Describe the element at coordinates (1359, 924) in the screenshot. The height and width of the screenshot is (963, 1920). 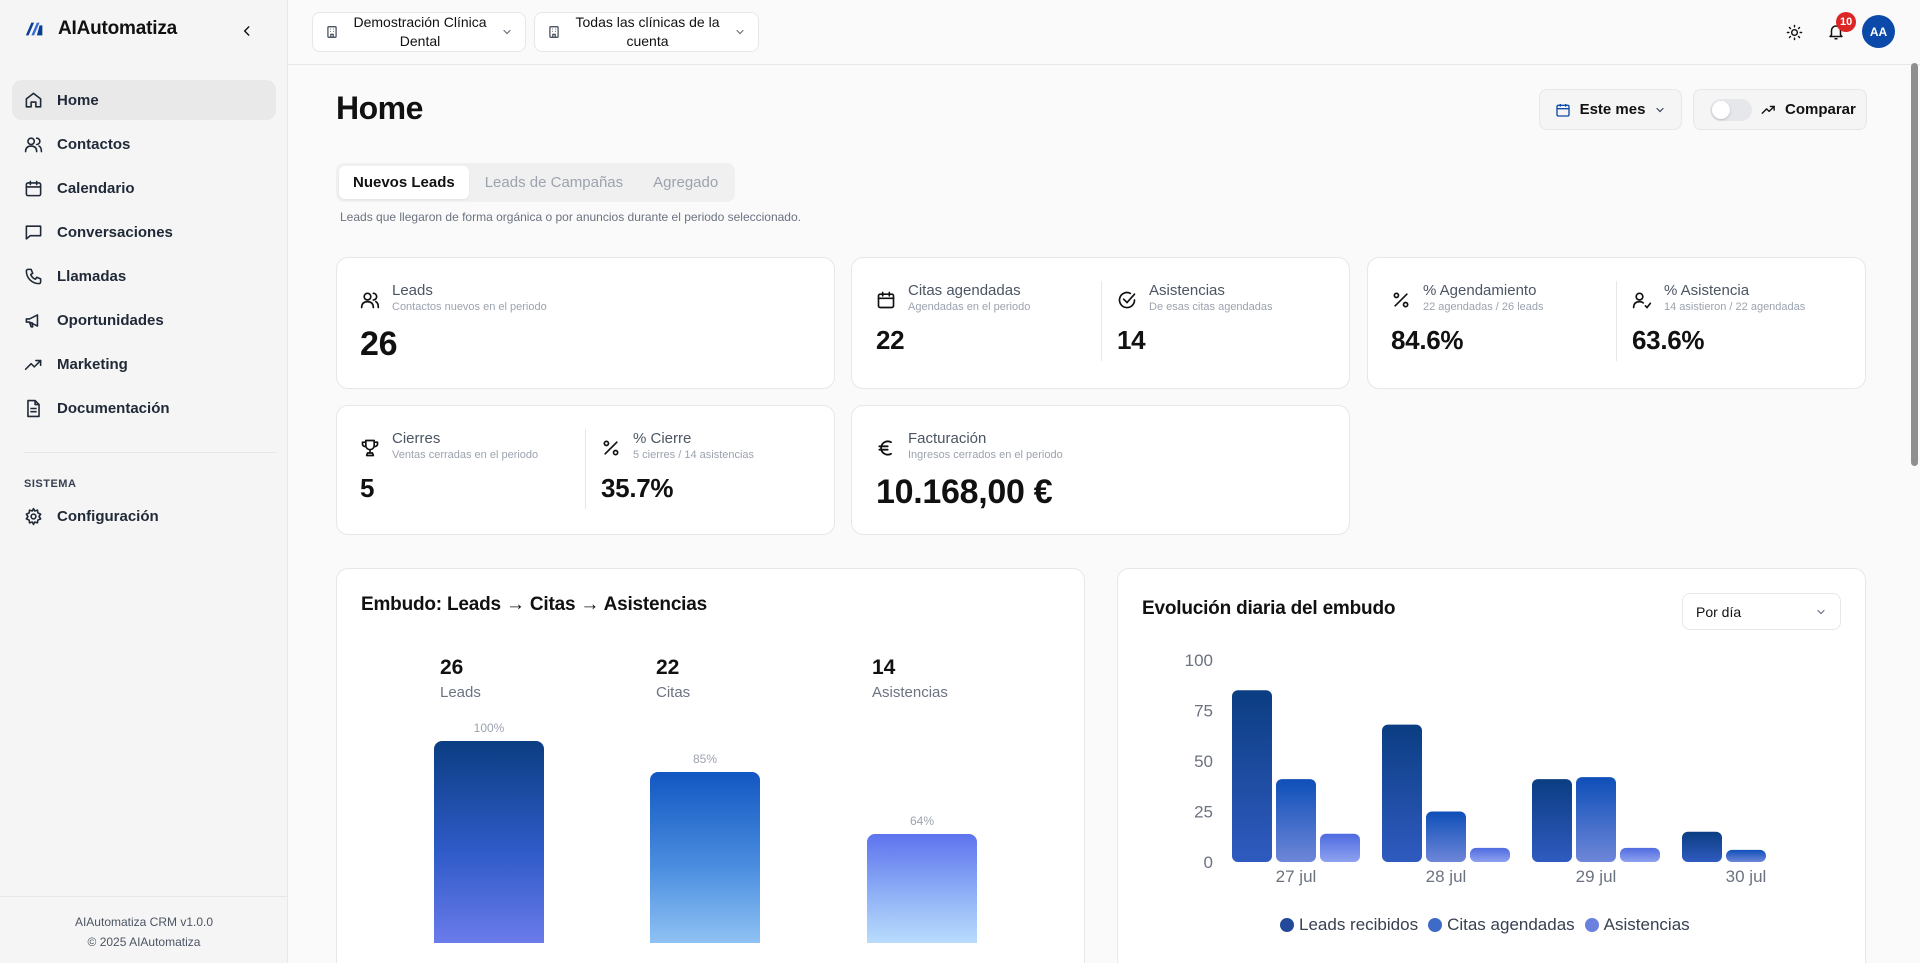
I see `legend-label: Leads recibidos` at that location.